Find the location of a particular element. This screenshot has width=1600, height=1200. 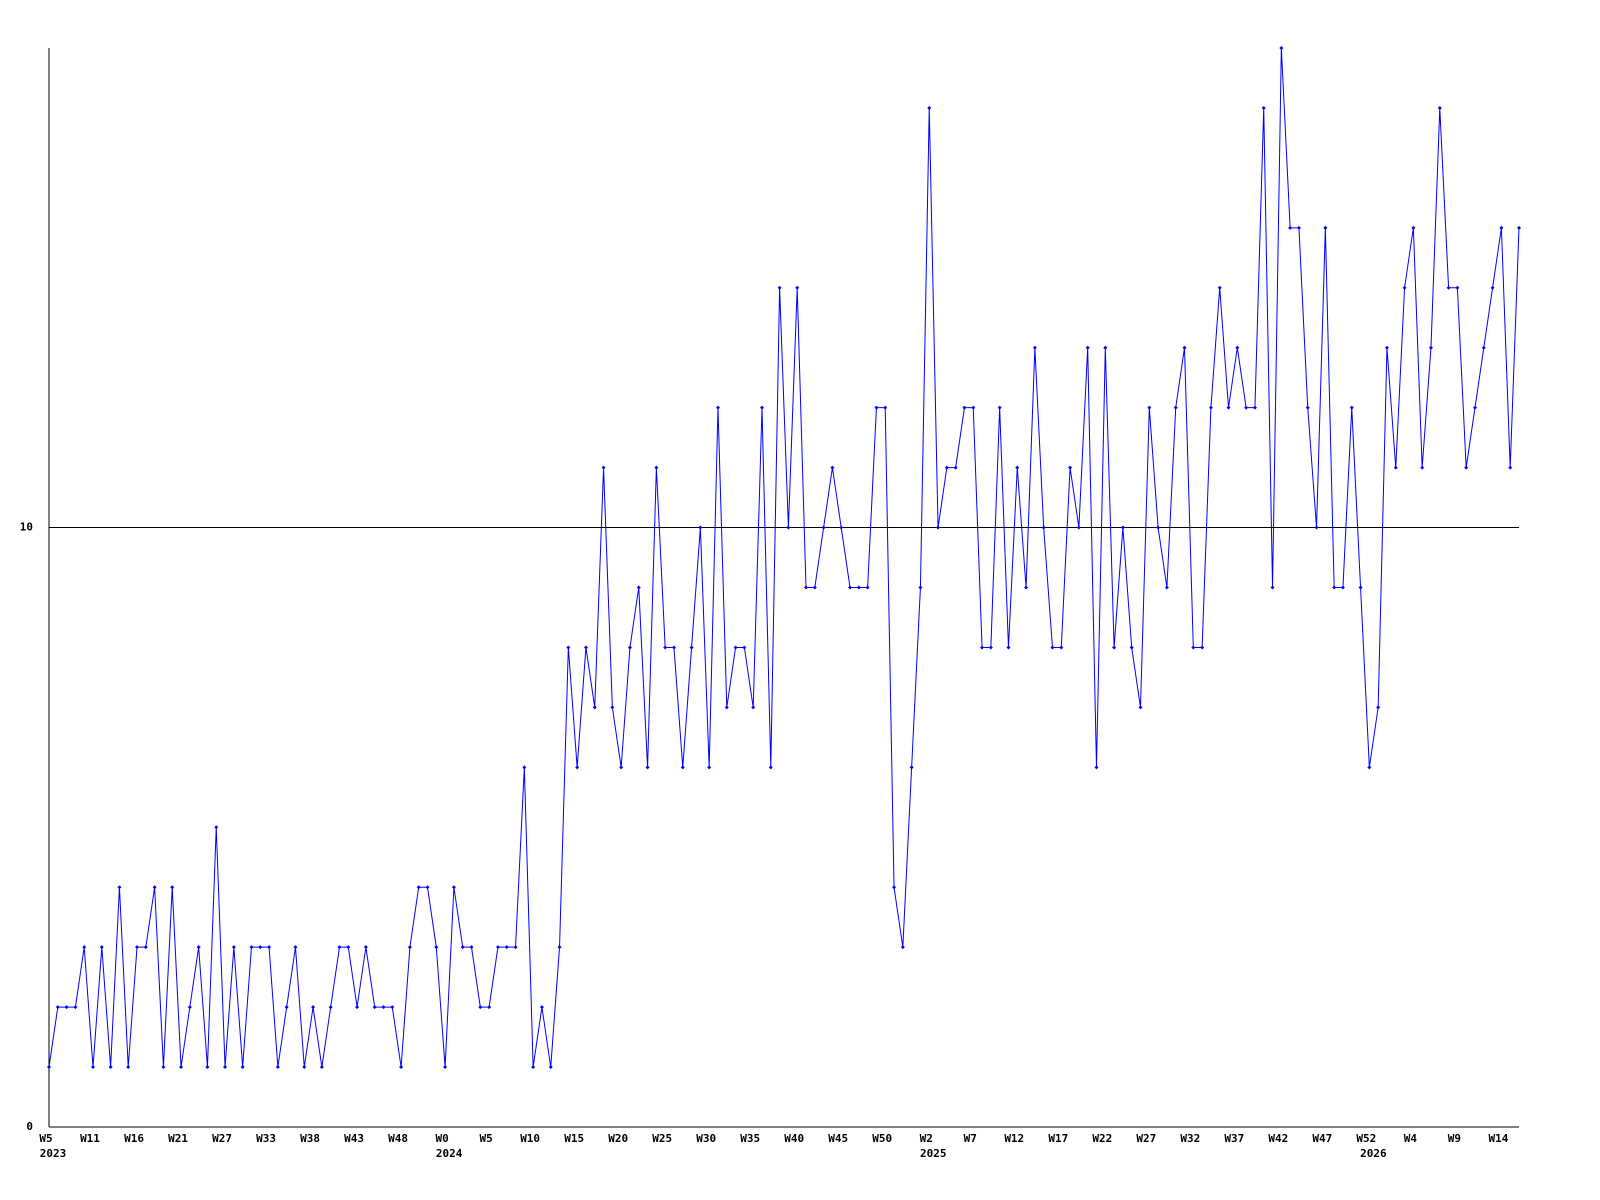

x-tick-label: W38 is located at coordinates (310, 1138).